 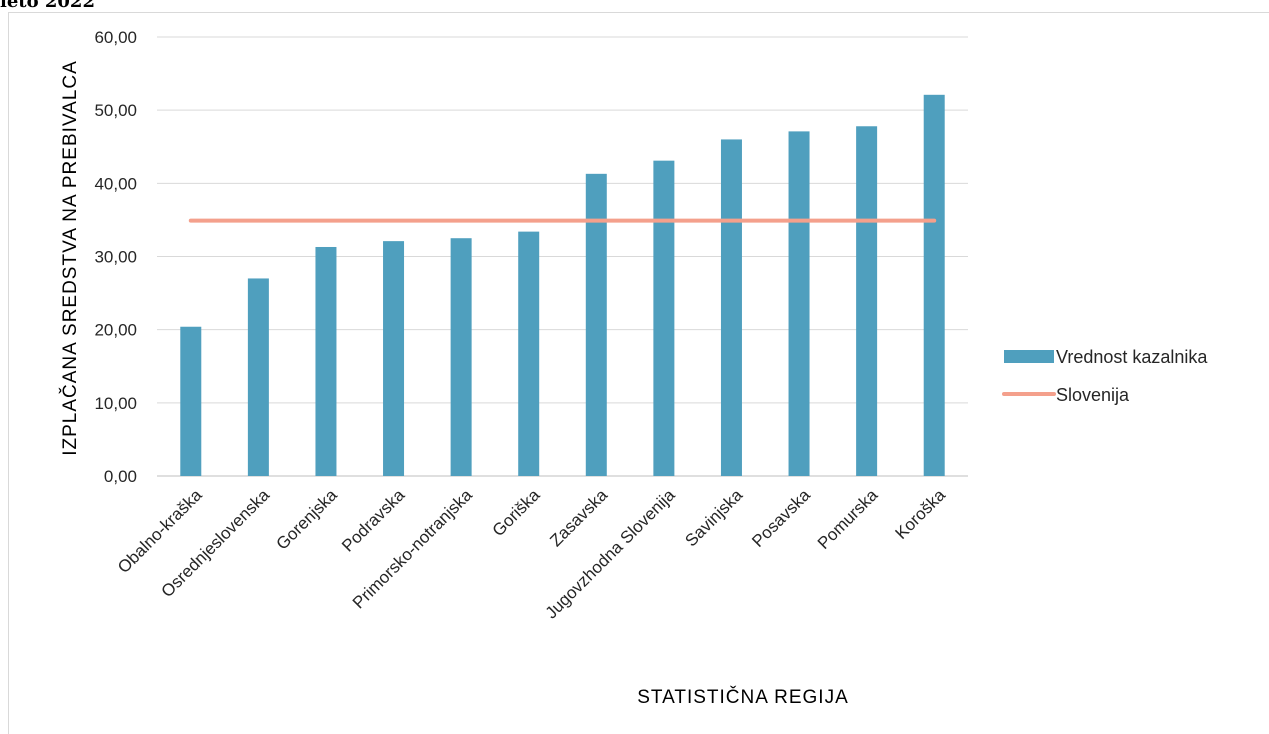 I want to click on x-tick-label: Podravska, so click(x=373, y=520).